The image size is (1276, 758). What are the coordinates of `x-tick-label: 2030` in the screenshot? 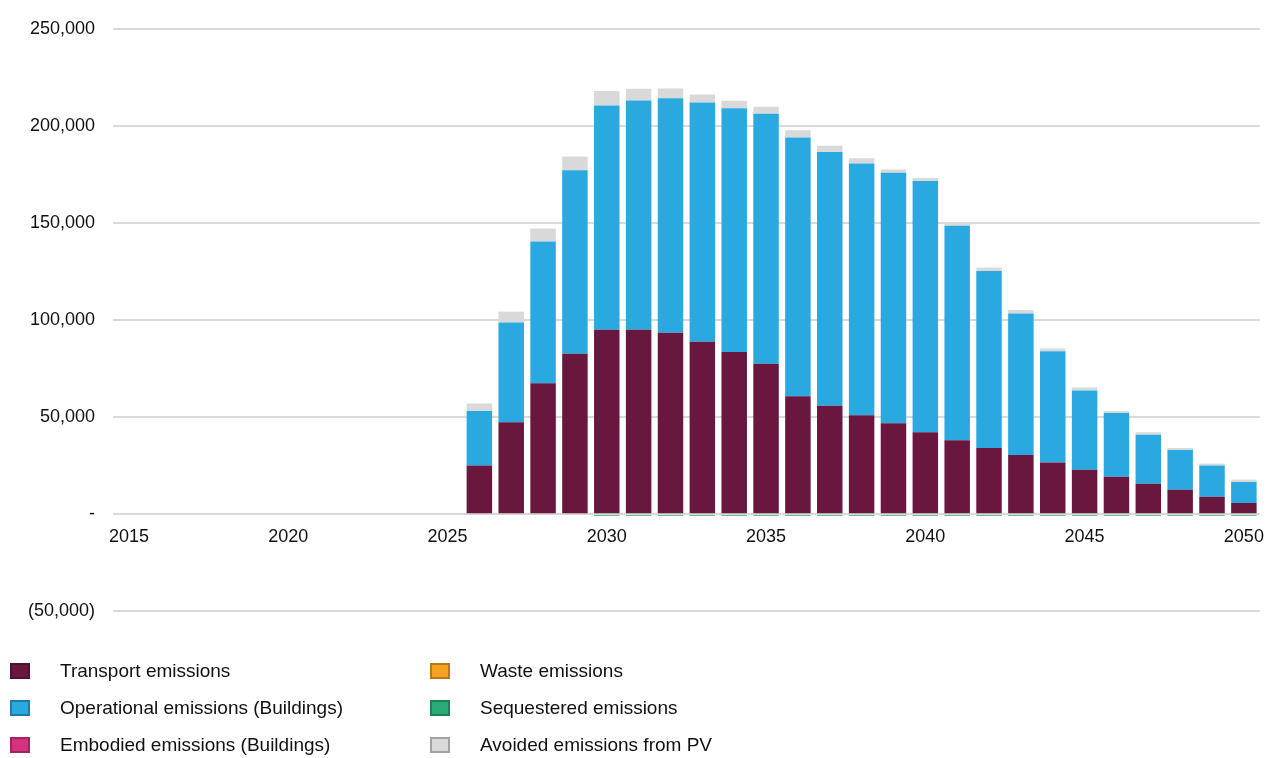 It's located at (606, 535).